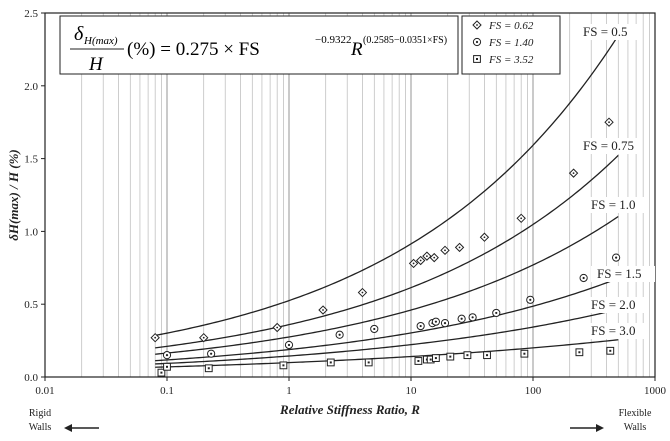 This screenshot has height=441, width=670. I want to click on equation-delta-sub: H(max), so click(100, 41).